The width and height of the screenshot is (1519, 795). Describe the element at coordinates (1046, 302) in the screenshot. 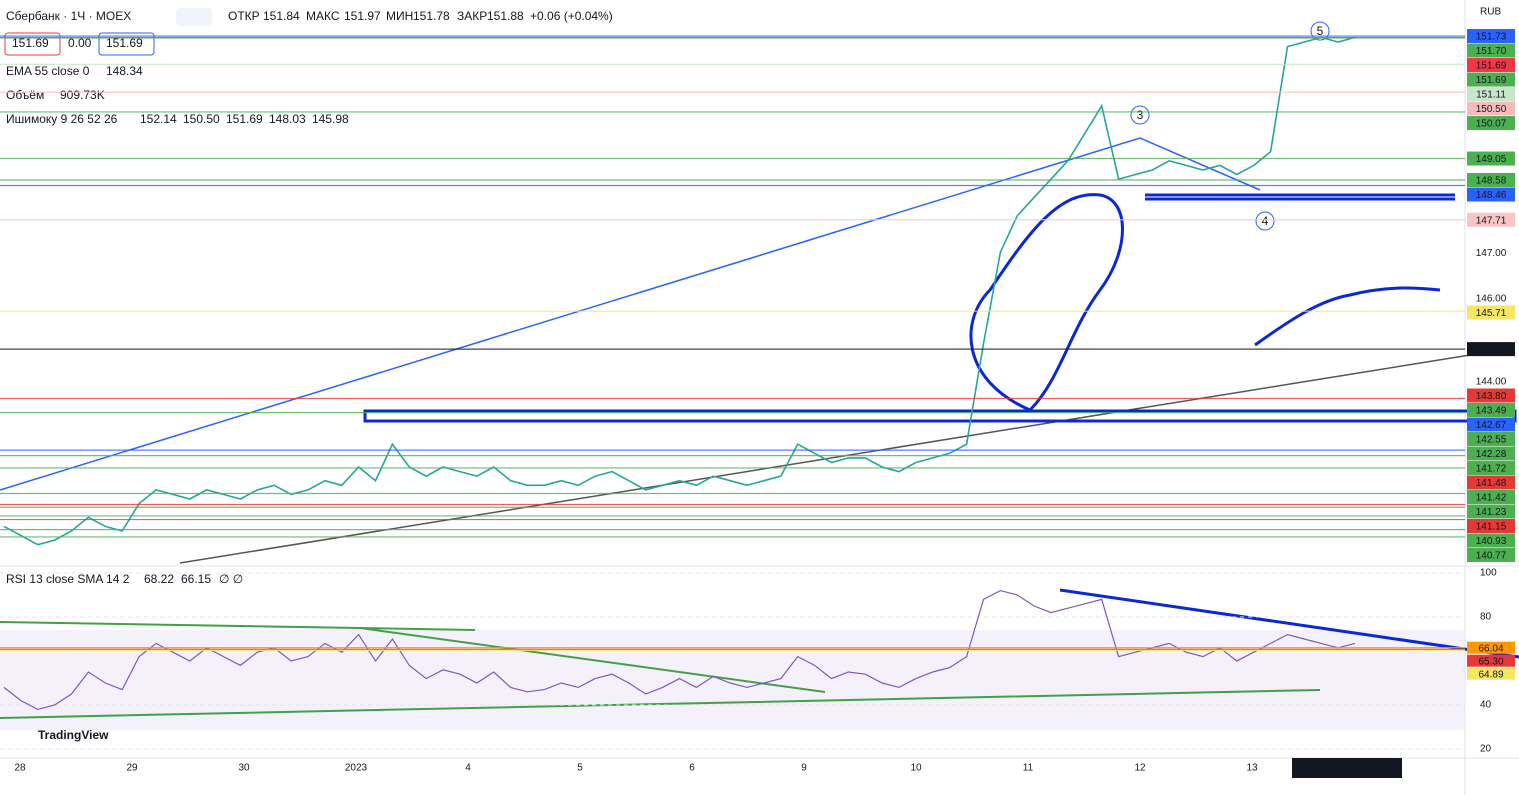

I see `drawn-ellipse` at that location.